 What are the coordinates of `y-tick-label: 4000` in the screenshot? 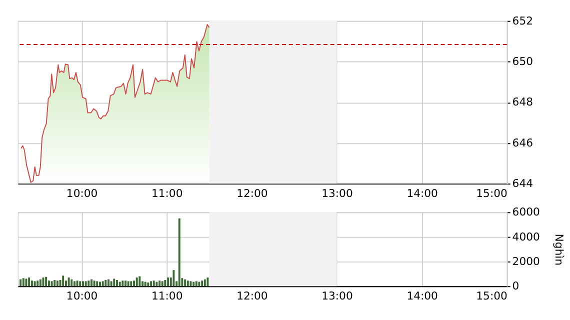 It's located at (526, 237).